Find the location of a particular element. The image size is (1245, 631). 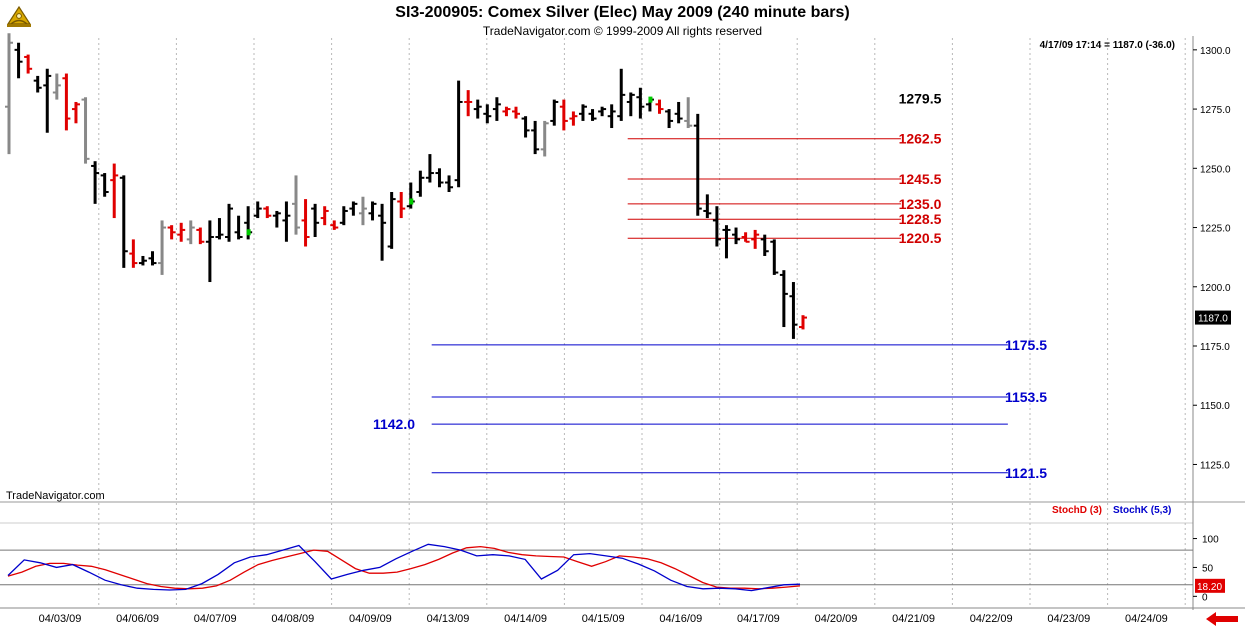

y-tick-label: 1250.0 is located at coordinates (1215, 169).